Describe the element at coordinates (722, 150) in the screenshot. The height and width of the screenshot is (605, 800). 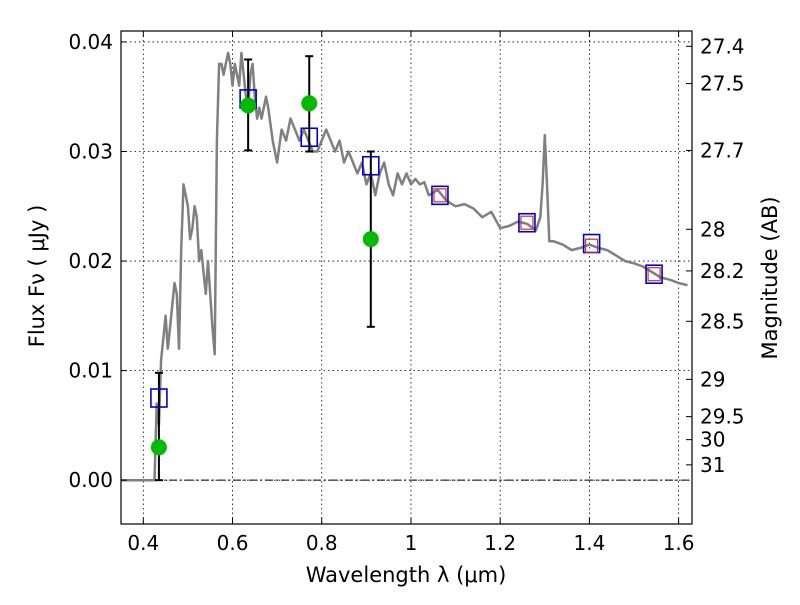
I see `y2-tick-label: 27.7` at that location.